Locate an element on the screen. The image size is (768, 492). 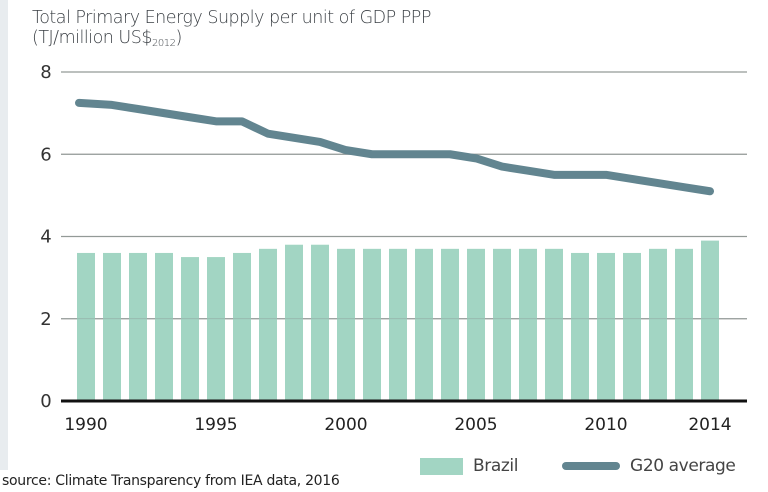
bar-brazil-2005 is located at coordinates (476, 324).